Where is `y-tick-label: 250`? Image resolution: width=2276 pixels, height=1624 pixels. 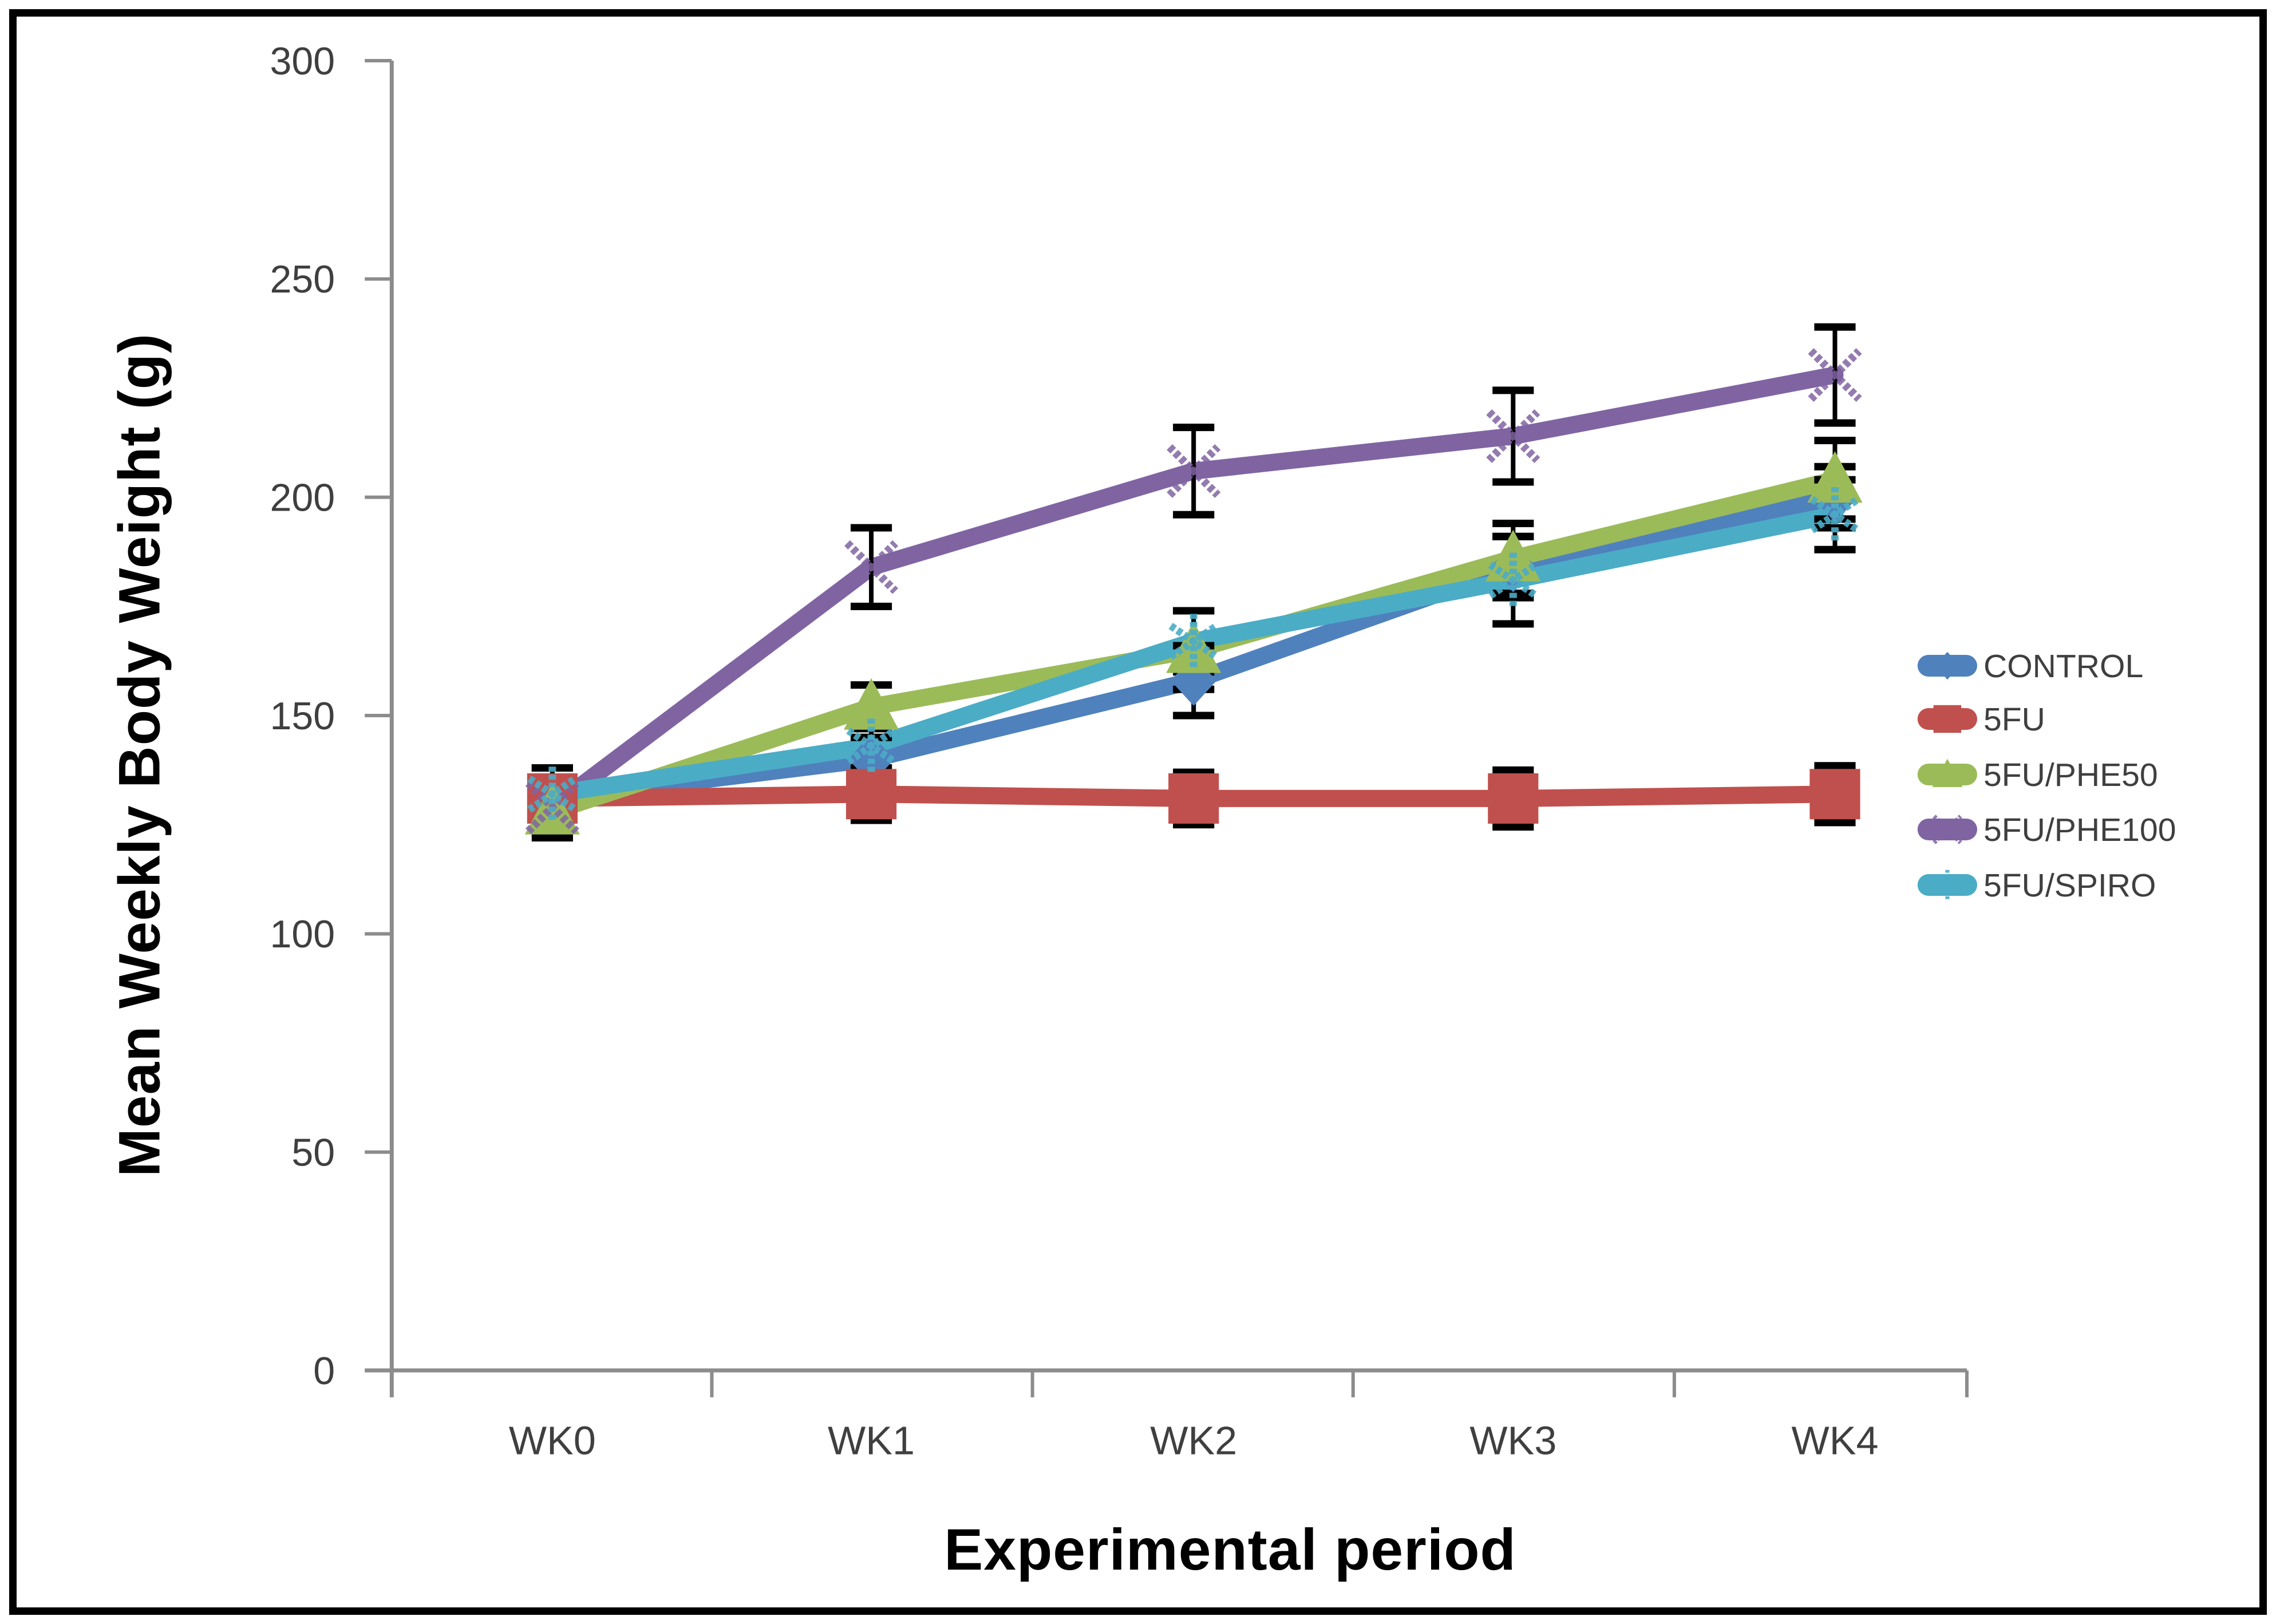
y-tick-label: 250 is located at coordinates (303, 279).